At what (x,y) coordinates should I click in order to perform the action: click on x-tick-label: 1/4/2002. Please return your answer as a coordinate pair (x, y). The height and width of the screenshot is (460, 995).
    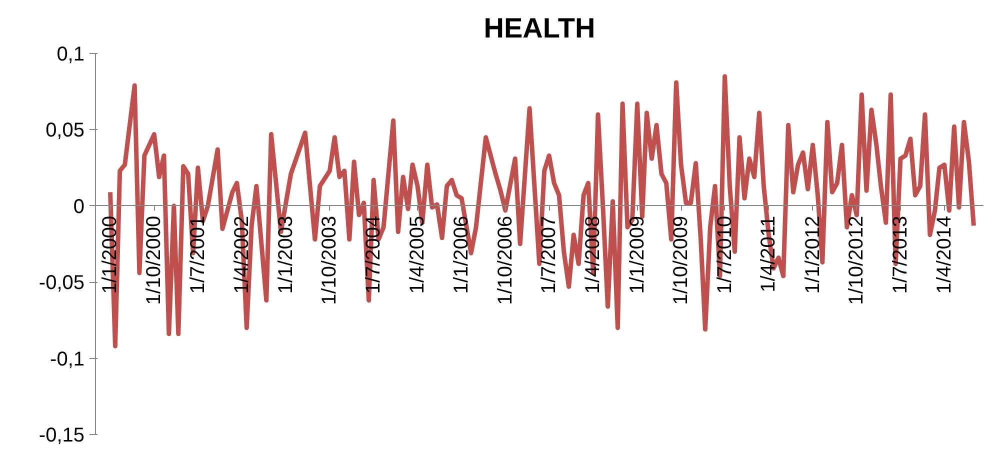
    Looking at the image, I should click on (241, 255).